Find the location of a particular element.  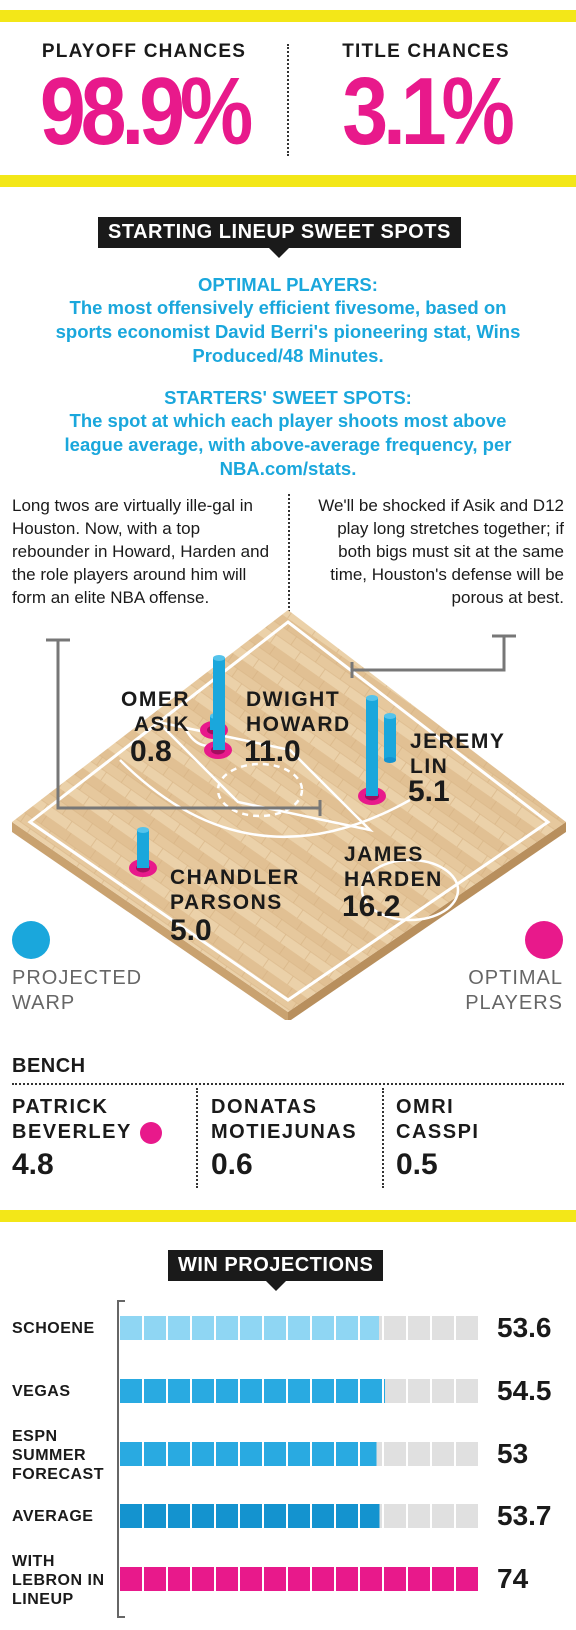

player-harden-last: HARDEN is located at coordinates (393, 879).